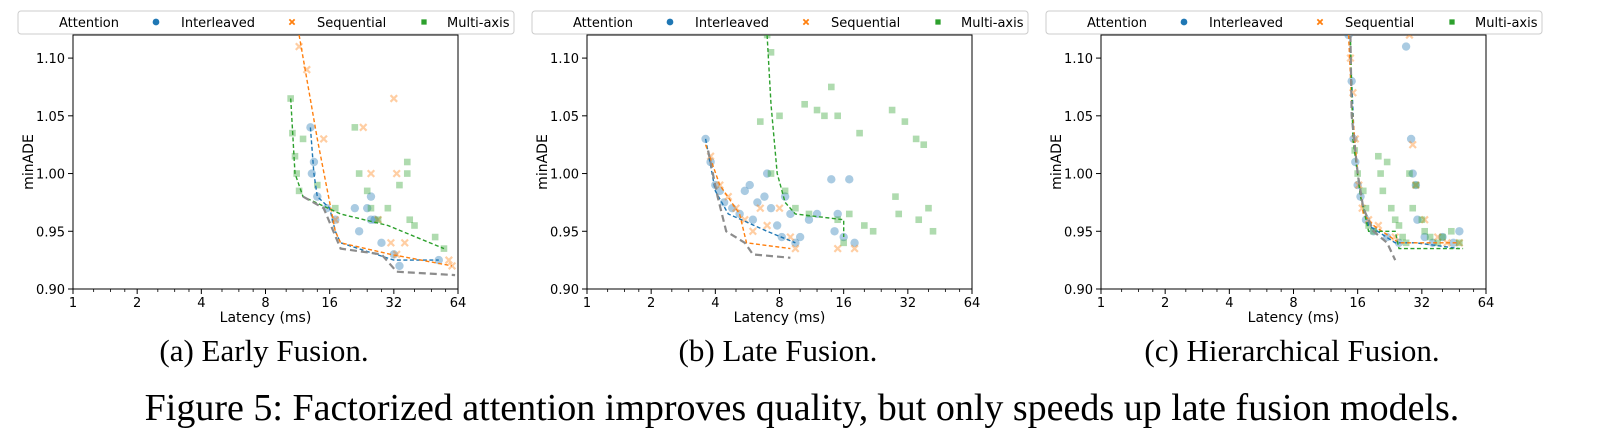  Describe the element at coordinates (1373, 148) in the screenshot. I see `baseline-frontier-line` at that location.